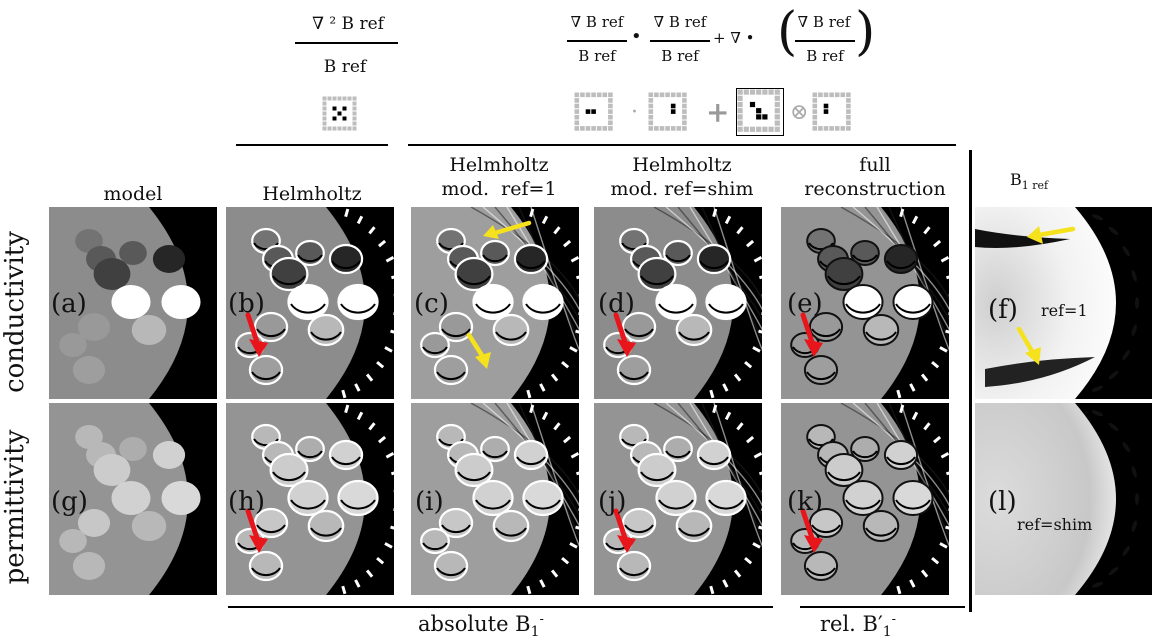 This screenshot has width=1152, height=644. Describe the element at coordinates (597, 56) in the screenshot. I see `mod-term1-den: B ref` at that location.